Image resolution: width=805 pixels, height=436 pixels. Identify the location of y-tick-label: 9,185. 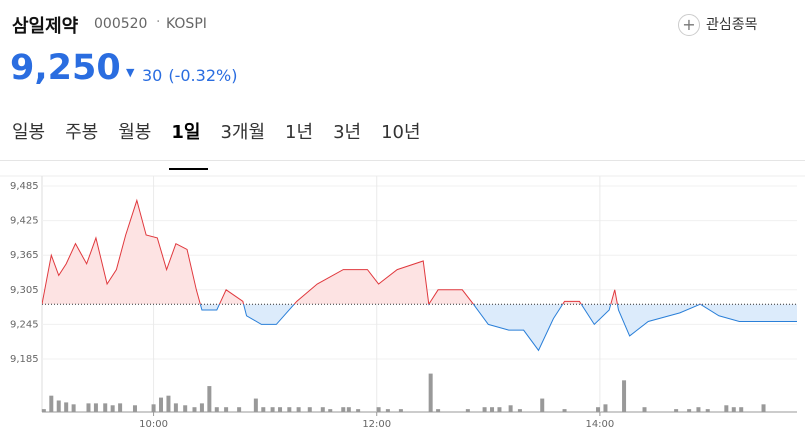
(24, 359).